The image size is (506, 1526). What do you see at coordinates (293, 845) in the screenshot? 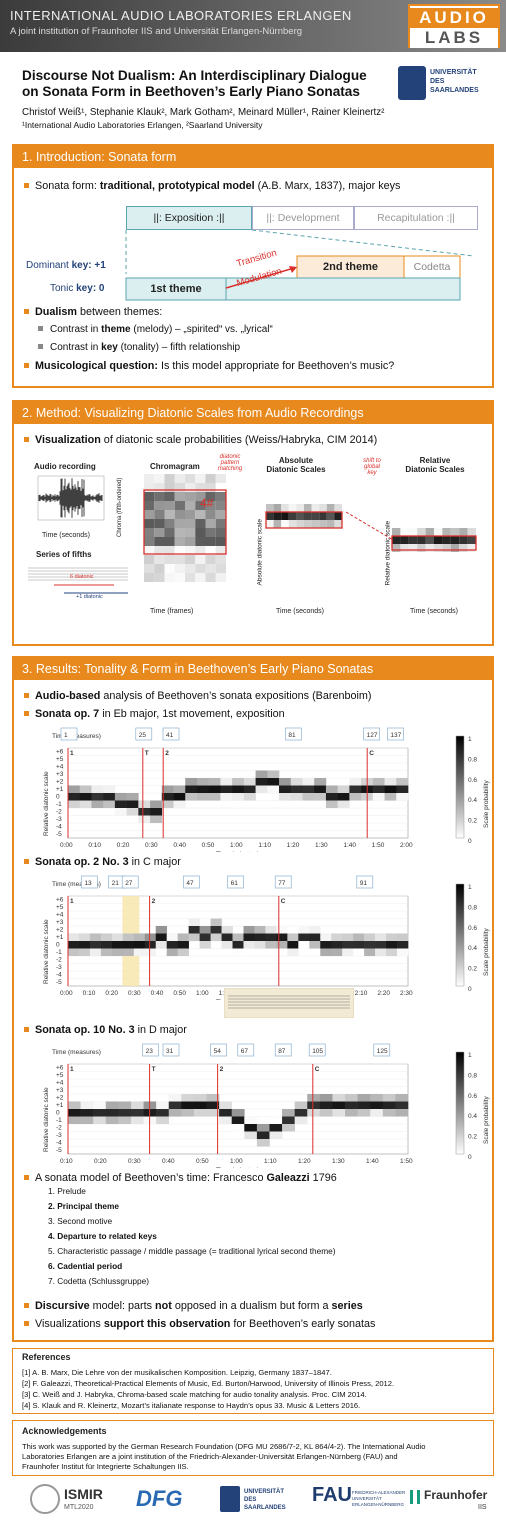
I see `x-tick-label: 1:20` at bounding box center [293, 845].